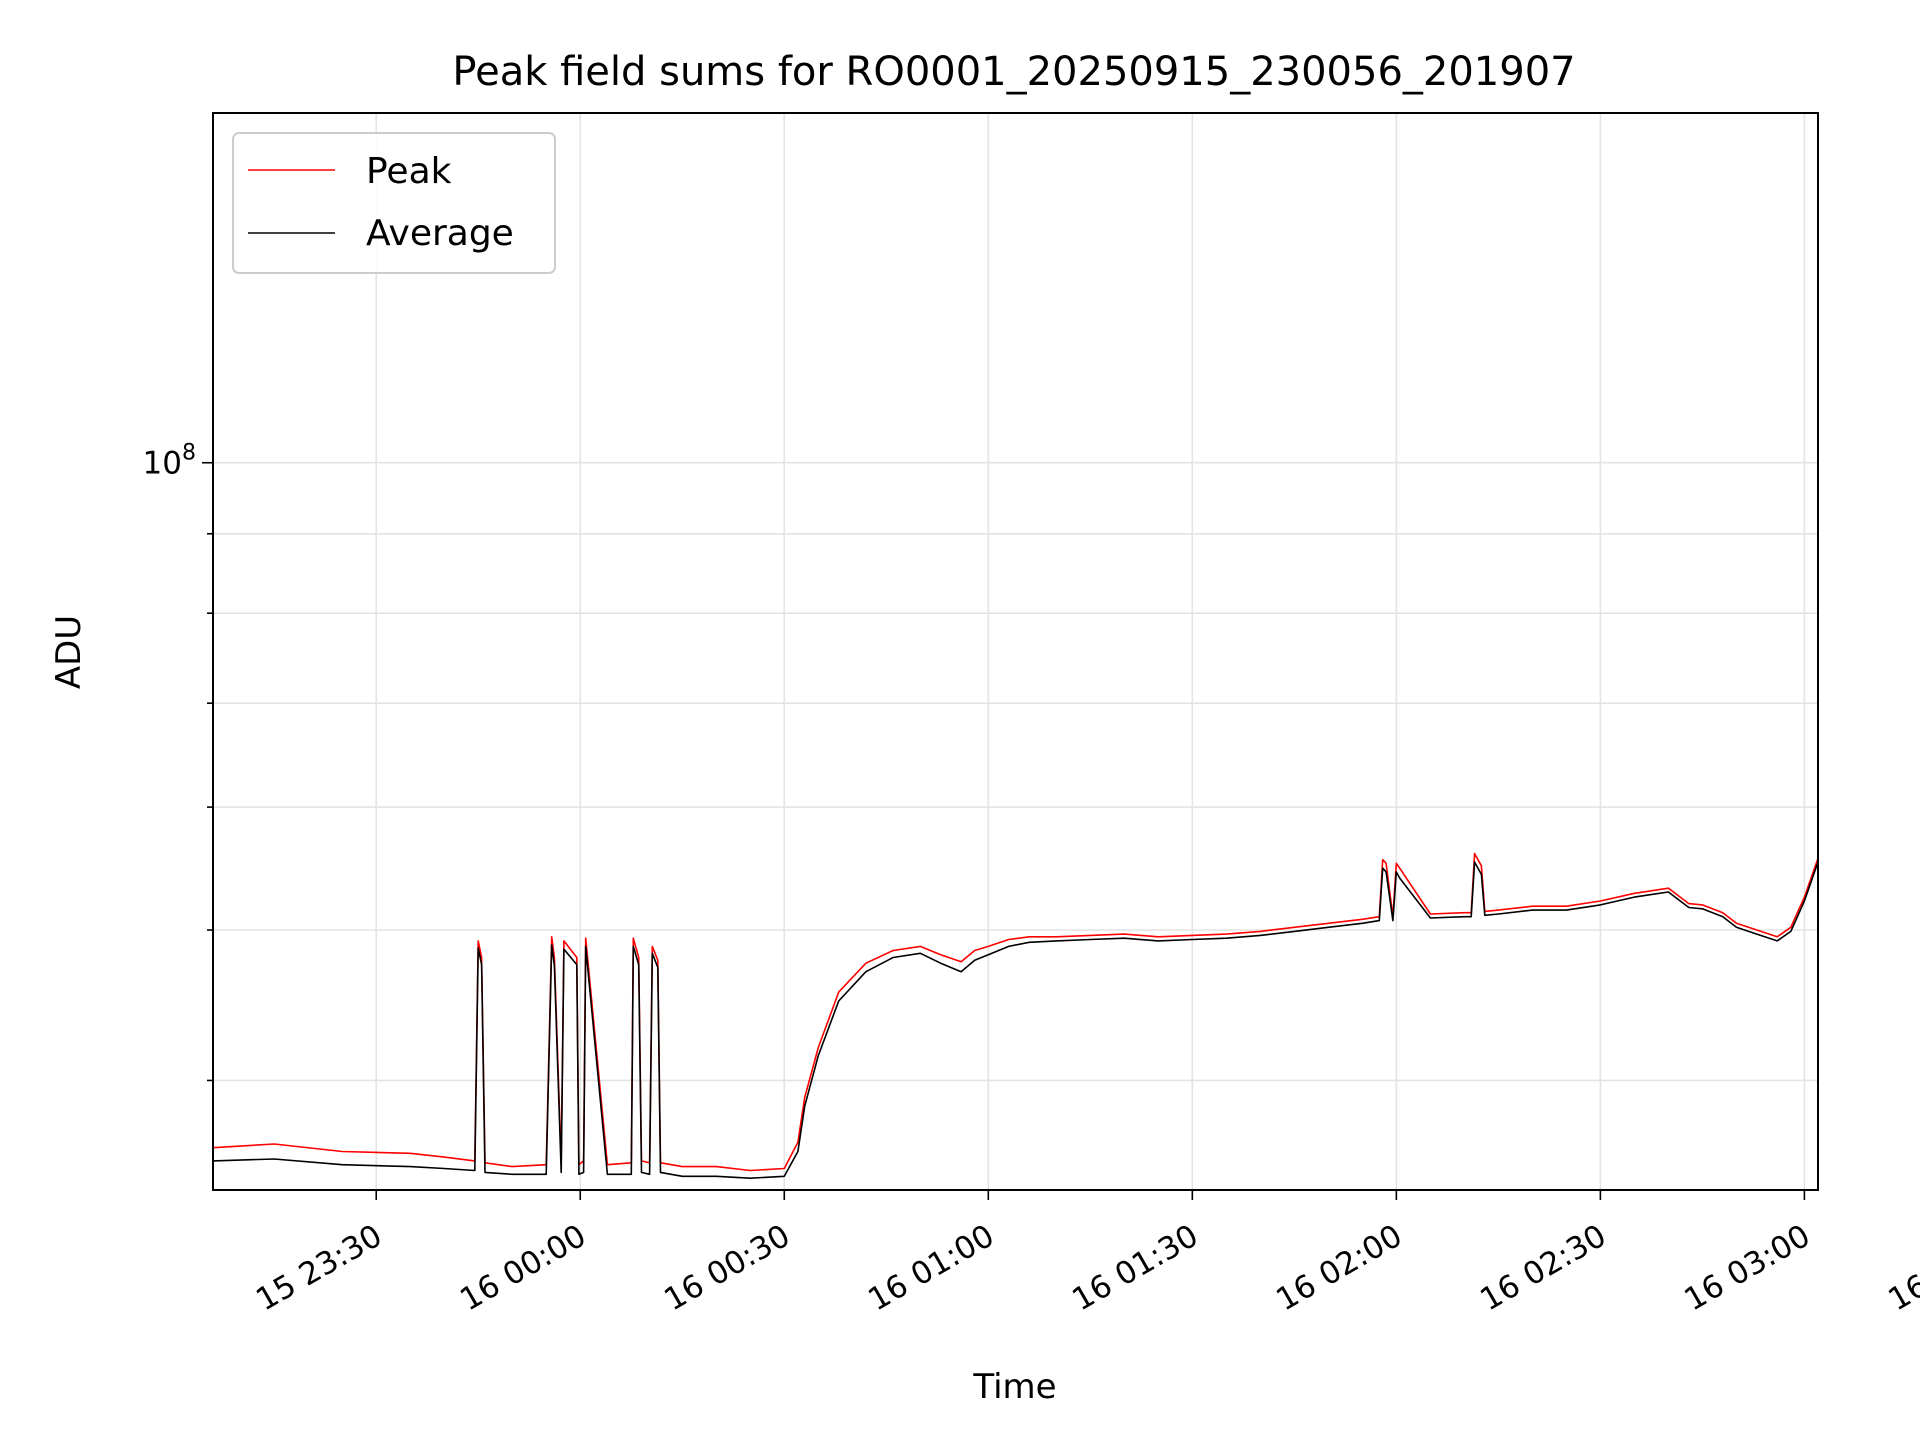 Image resolution: width=1920 pixels, height=1440 pixels. Describe the element at coordinates (1135, 1268) in the screenshot. I see `x-tick-label-4: 16 01:30` at that location.